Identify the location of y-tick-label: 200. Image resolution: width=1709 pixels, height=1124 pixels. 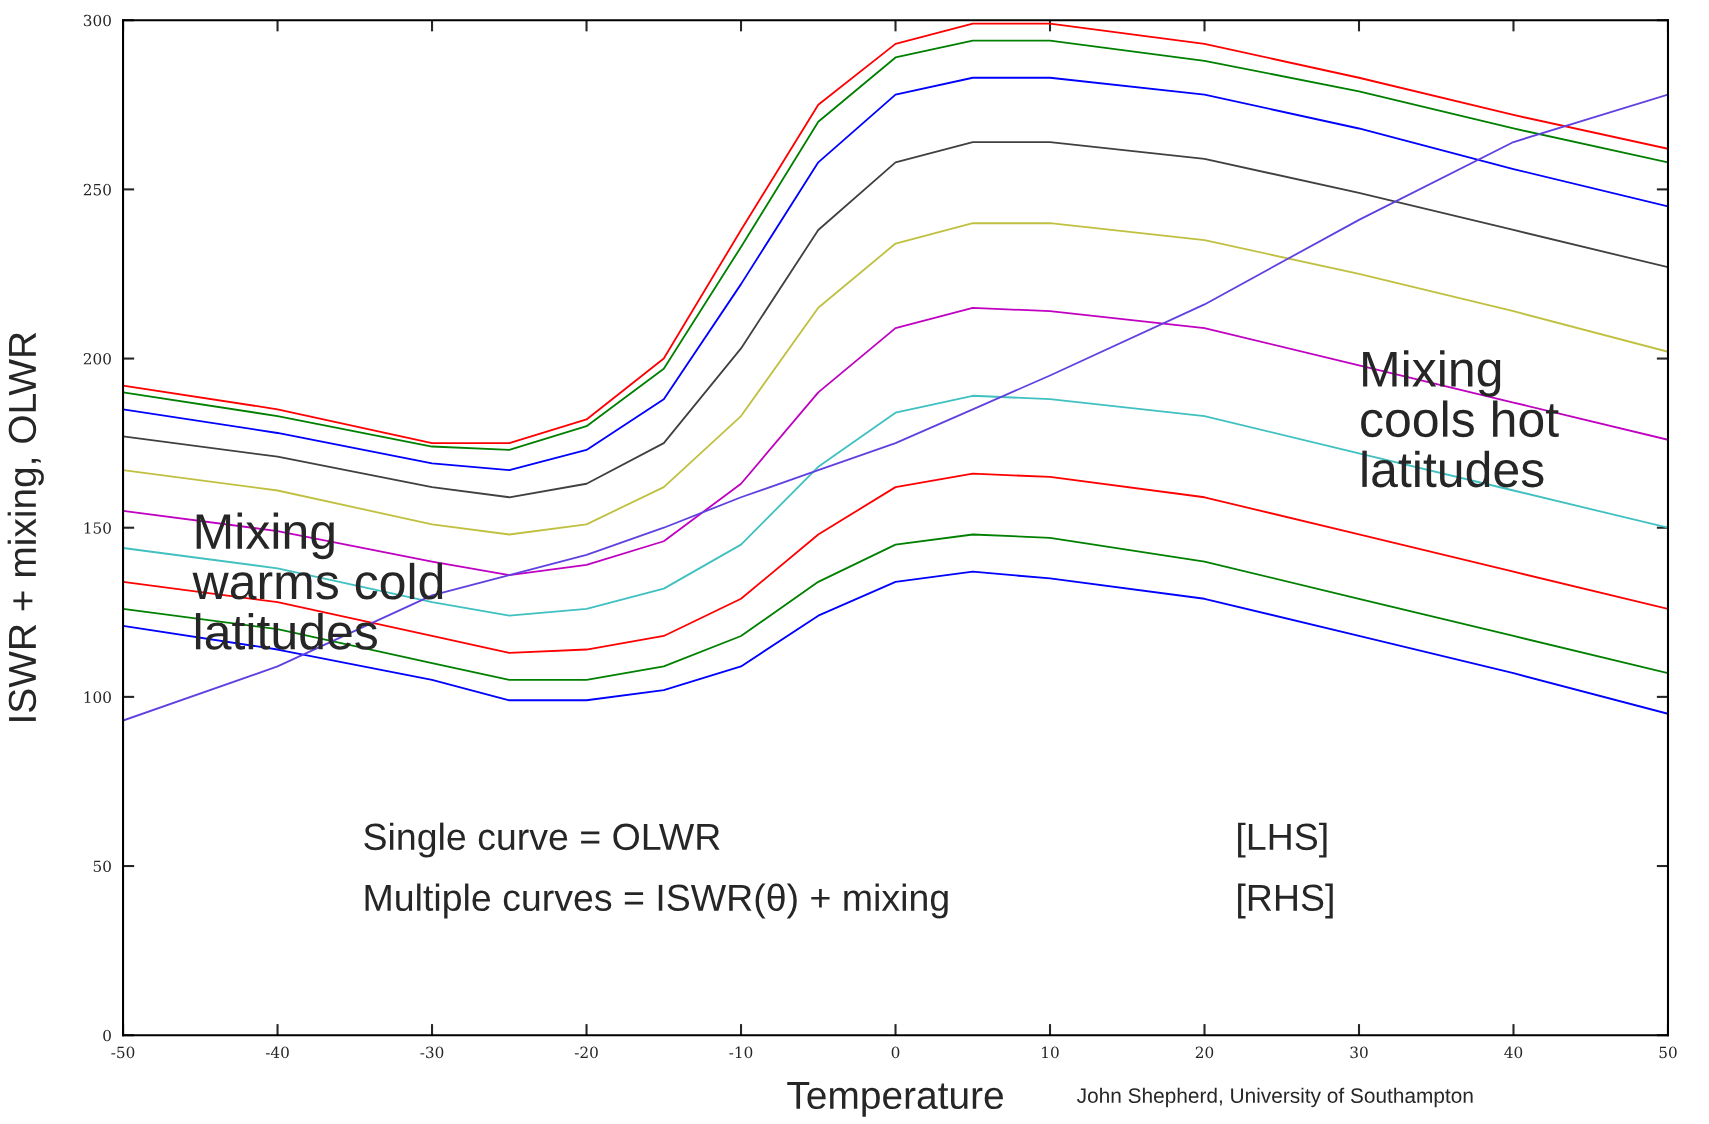
(97, 359).